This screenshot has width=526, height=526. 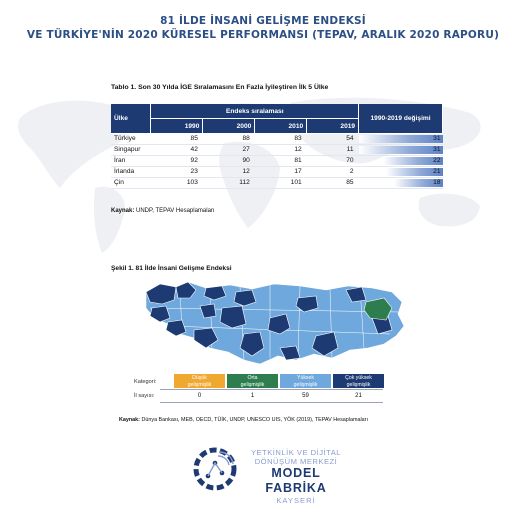 What do you see at coordinates (358, 396) in the screenshot?
I see `count-very-high: 21` at bounding box center [358, 396].